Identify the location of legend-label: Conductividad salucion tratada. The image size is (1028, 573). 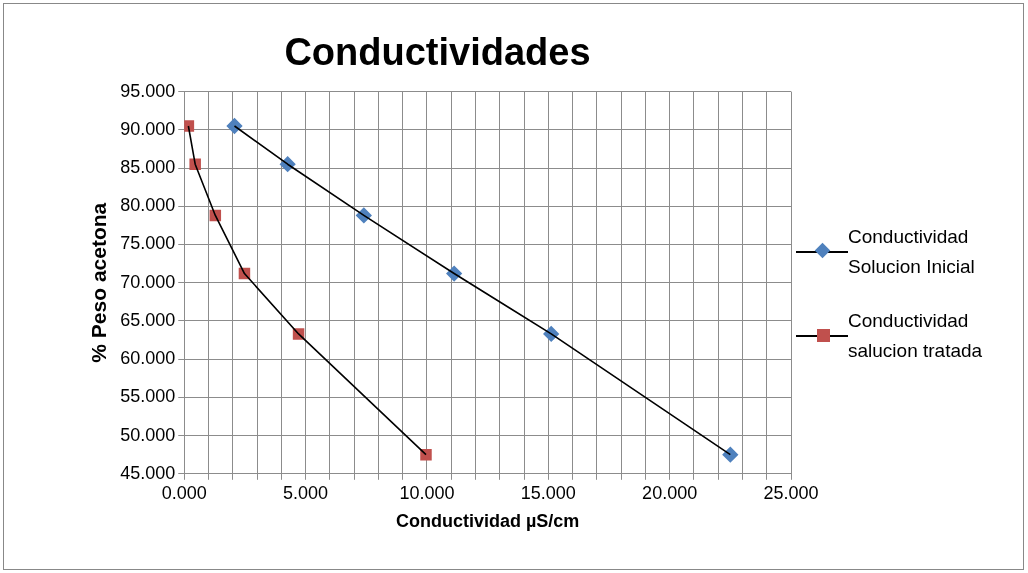
(916, 336).